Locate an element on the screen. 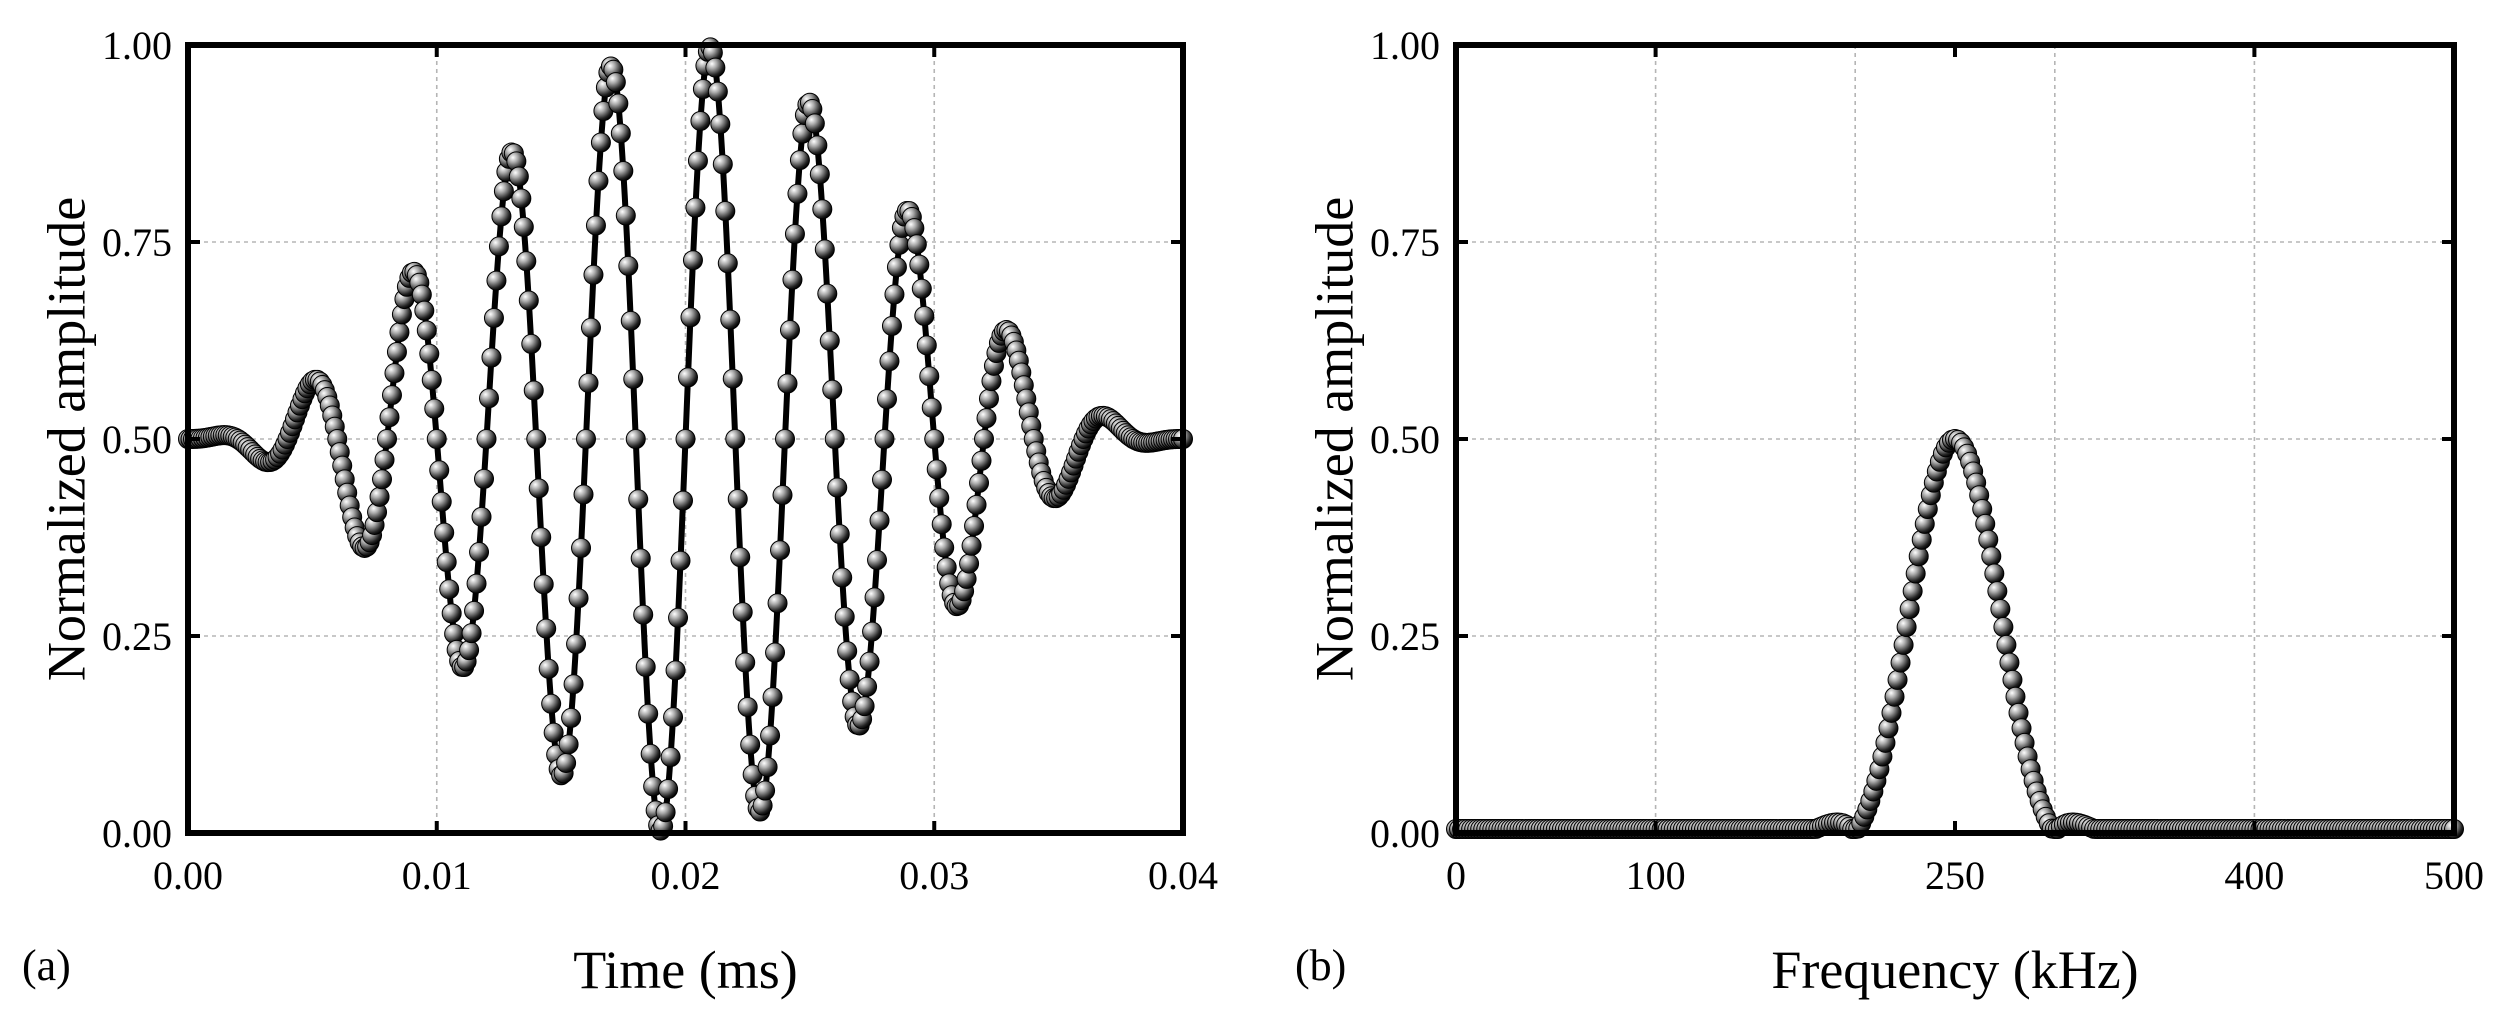  panel-label-b: (b) is located at coordinates (1320, 965).